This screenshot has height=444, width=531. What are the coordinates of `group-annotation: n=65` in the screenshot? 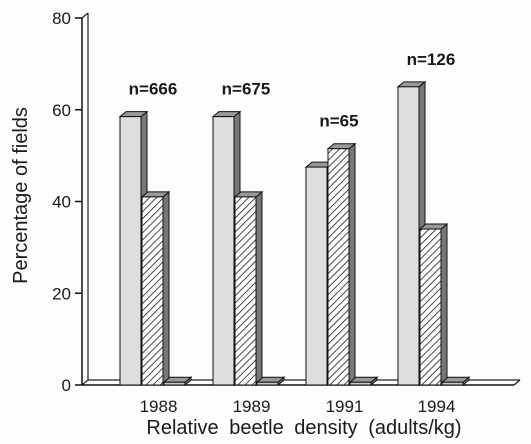 It's located at (338, 121).